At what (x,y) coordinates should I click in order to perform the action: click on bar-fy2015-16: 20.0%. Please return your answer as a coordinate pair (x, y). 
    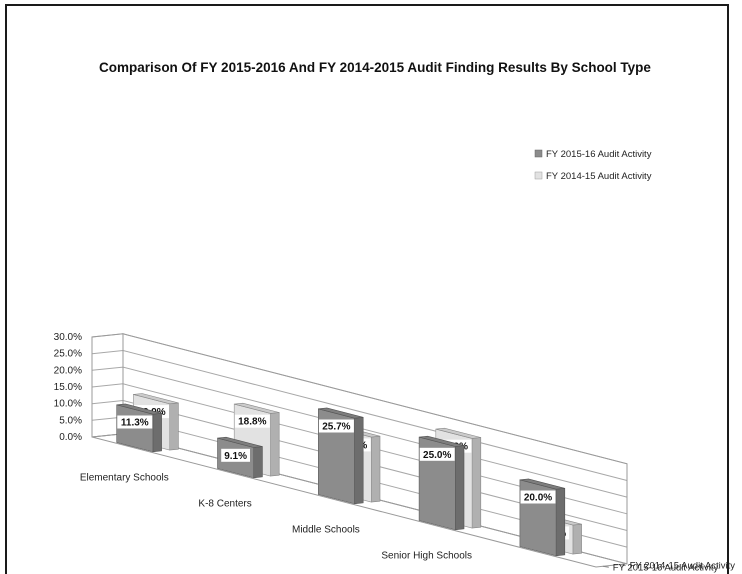
    Looking at the image, I should click on (542, 517).